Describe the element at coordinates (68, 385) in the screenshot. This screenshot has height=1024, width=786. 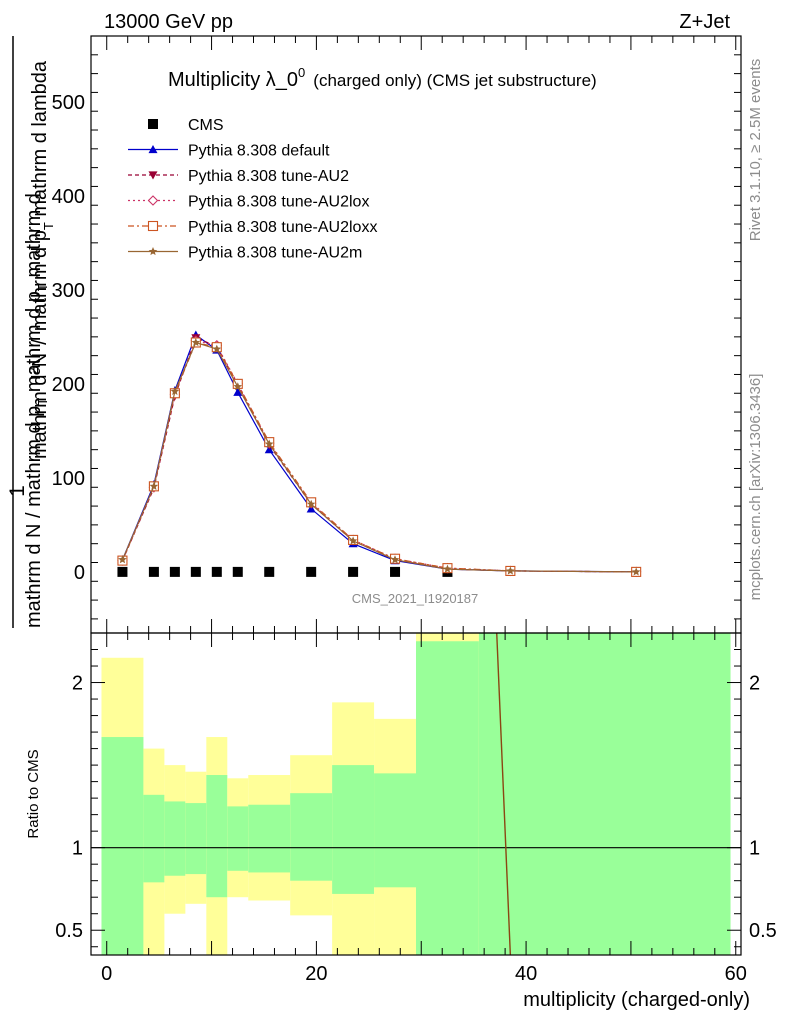
I see `y-tick-label: 200` at that location.